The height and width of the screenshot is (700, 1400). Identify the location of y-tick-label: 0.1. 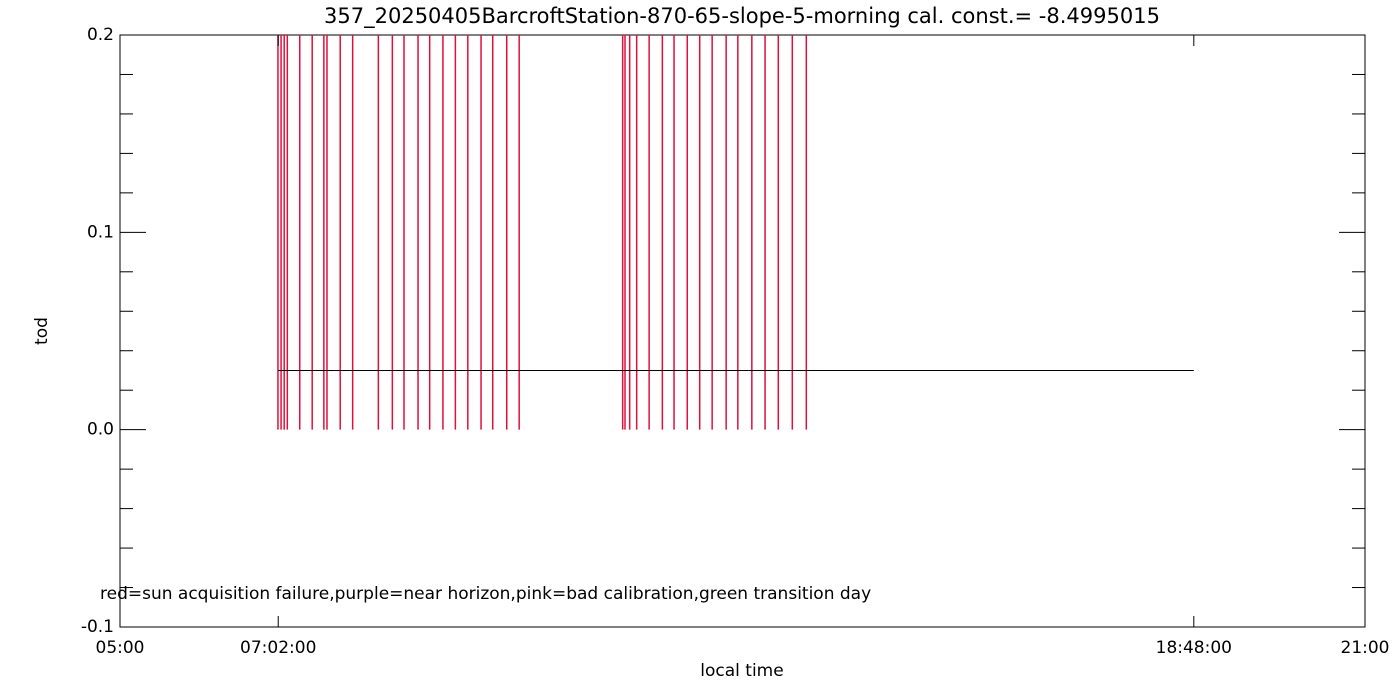
(100, 232).